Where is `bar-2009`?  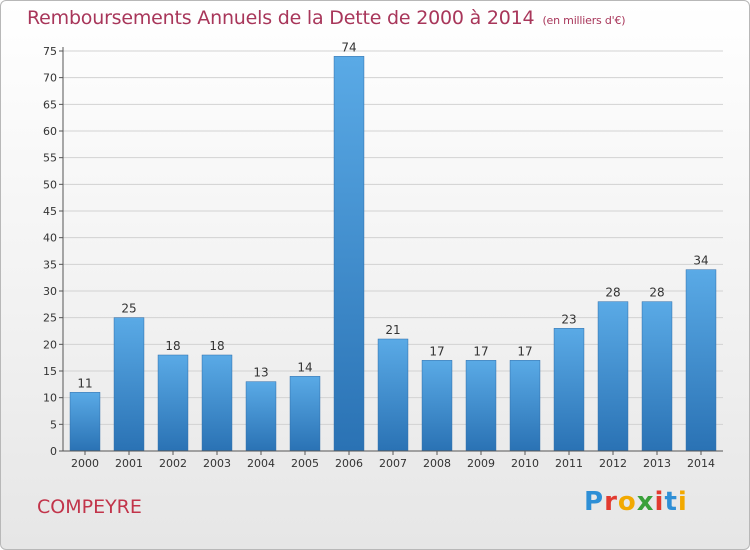 bar-2009 is located at coordinates (481, 406).